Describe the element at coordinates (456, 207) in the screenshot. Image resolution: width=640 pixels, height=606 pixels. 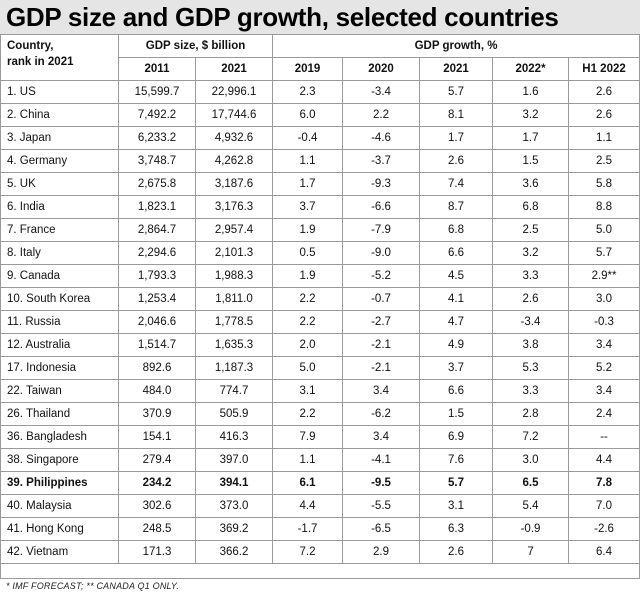
I see `value-cell: 8.7` at that location.